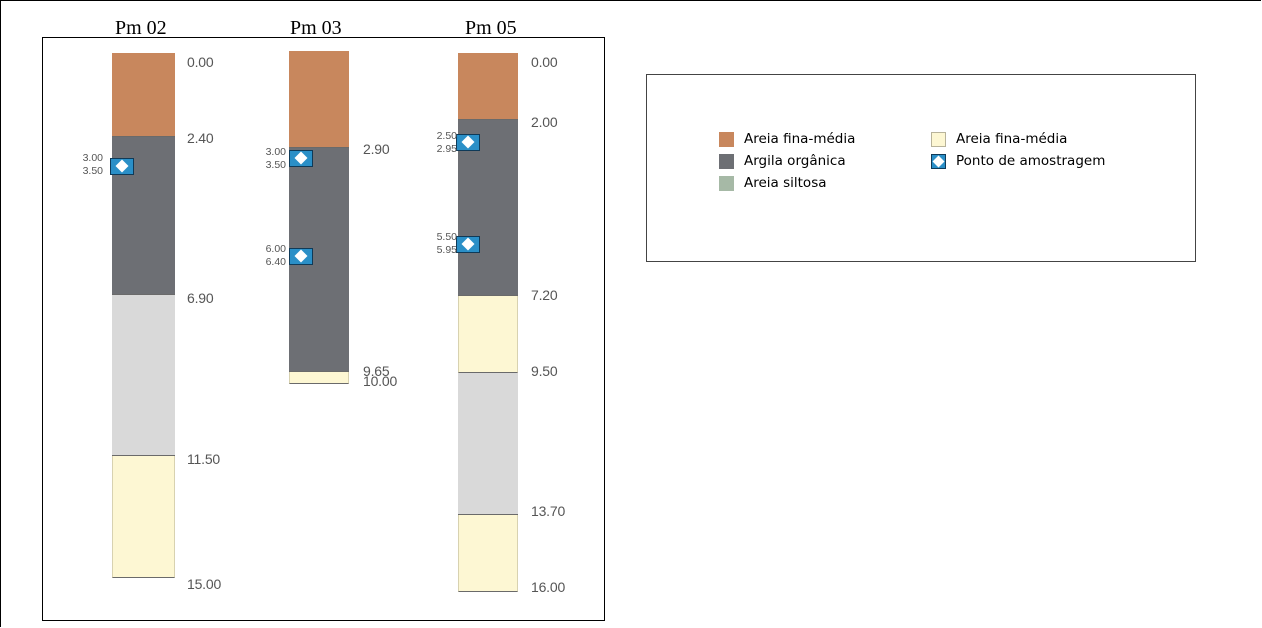 The height and width of the screenshot is (628, 1262). What do you see at coordinates (204, 584) in the screenshot?
I see `depth-label: 15.00` at bounding box center [204, 584].